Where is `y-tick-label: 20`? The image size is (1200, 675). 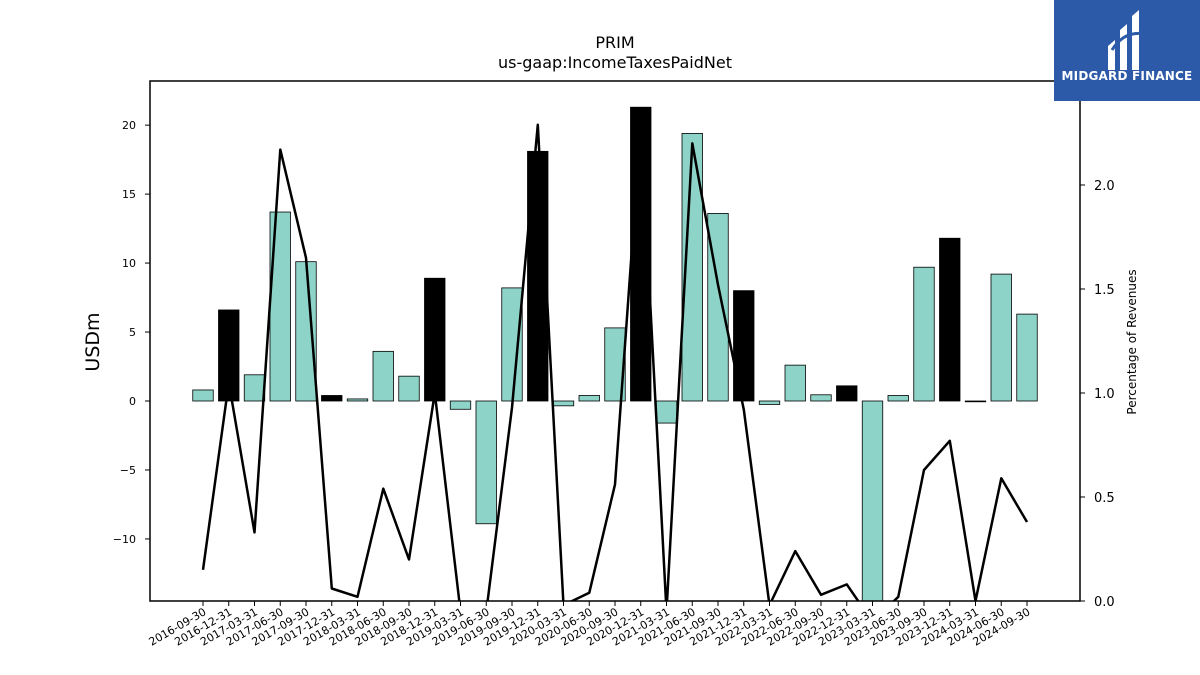
y-tick-label: 20 is located at coordinates (129, 125).